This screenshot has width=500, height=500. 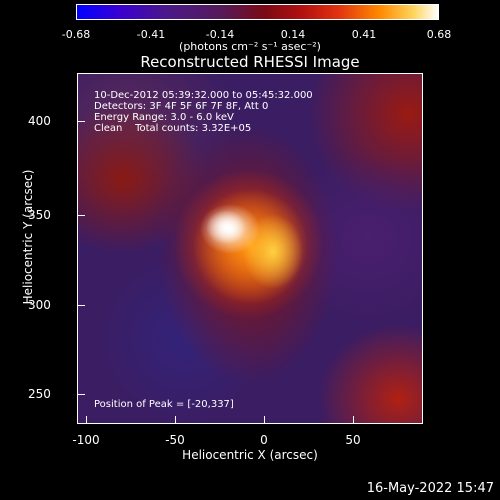 I want to click on colorbar-tick: 0.68, so click(x=439, y=34).